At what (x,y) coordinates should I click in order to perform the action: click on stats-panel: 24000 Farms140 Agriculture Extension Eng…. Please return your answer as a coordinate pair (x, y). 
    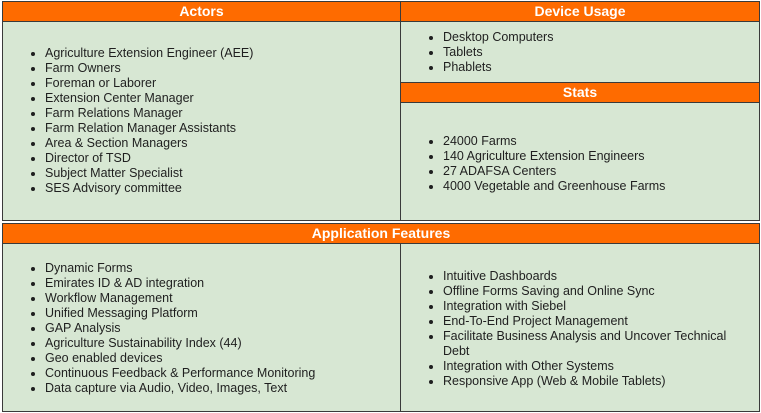
    Looking at the image, I should click on (580, 161).